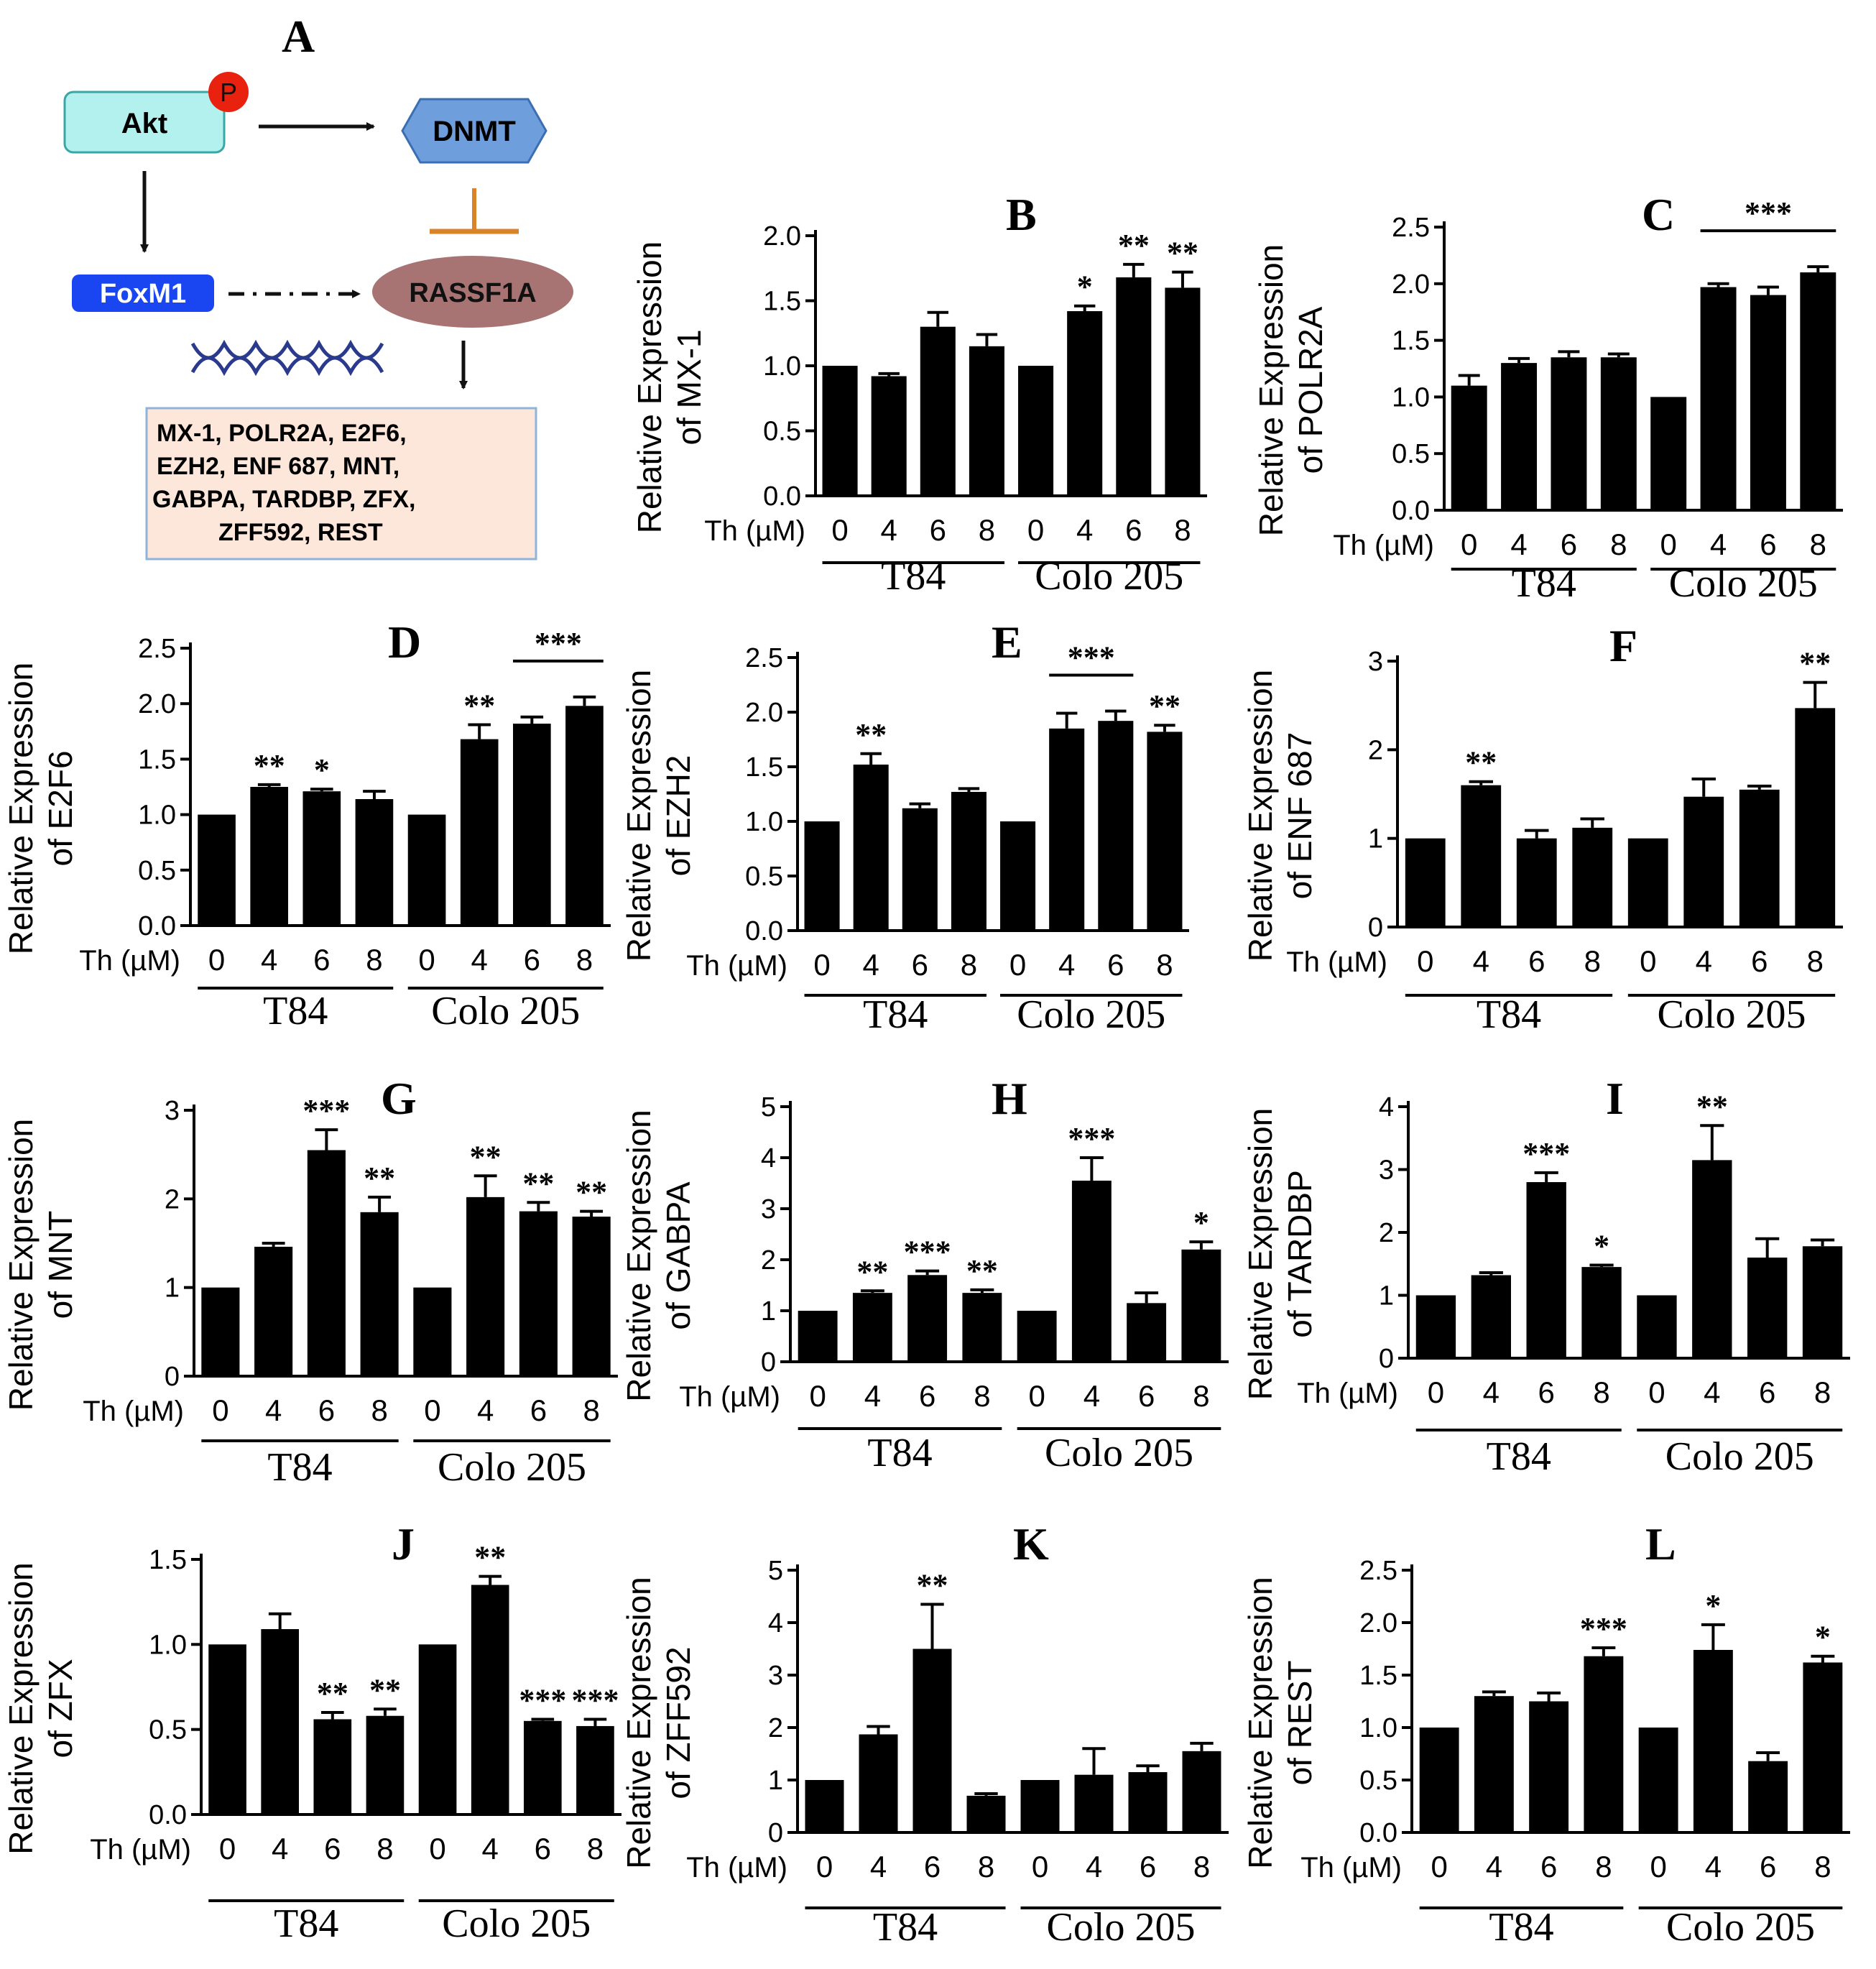 The image size is (1876, 1969). I want to click on x-prefix-e: Th (µM), so click(737, 966).